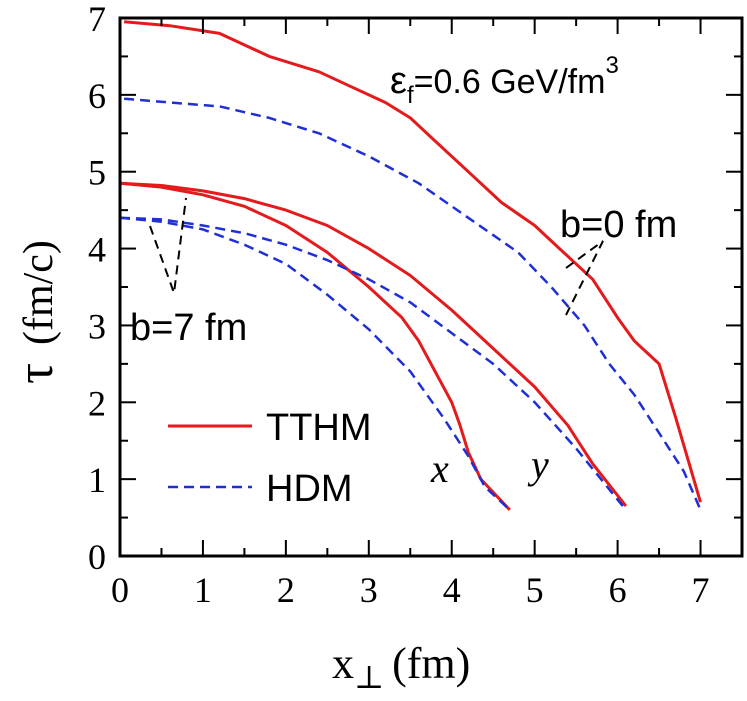 This screenshot has height=701, width=747. What do you see at coordinates (410, 95) in the screenshot?
I see `energy-subscript: f` at bounding box center [410, 95].